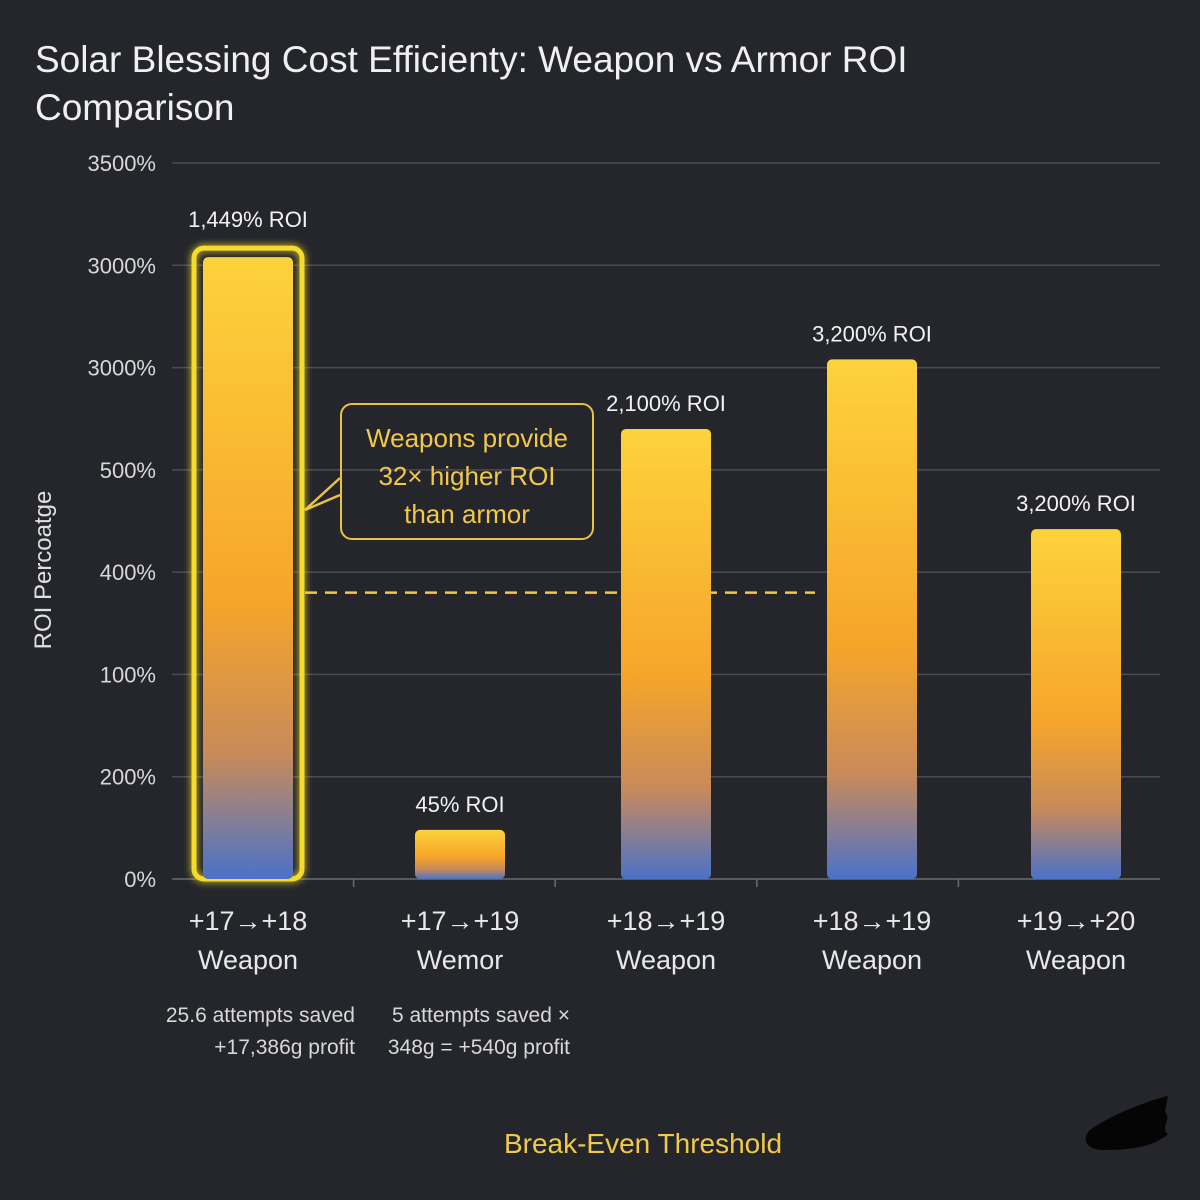 The height and width of the screenshot is (1200, 1200). I want to click on bar-value-label: 45% ROI, so click(459, 804).